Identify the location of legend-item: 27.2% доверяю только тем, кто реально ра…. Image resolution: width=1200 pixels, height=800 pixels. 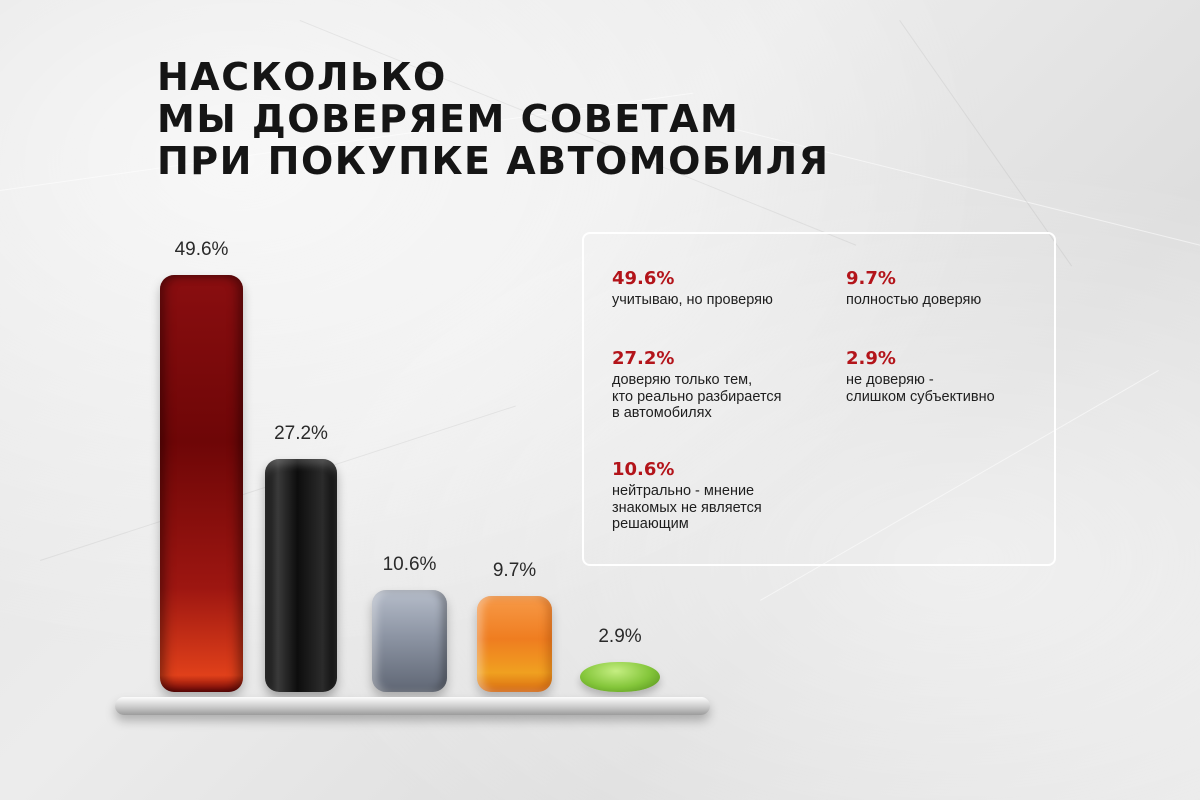
(727, 385).